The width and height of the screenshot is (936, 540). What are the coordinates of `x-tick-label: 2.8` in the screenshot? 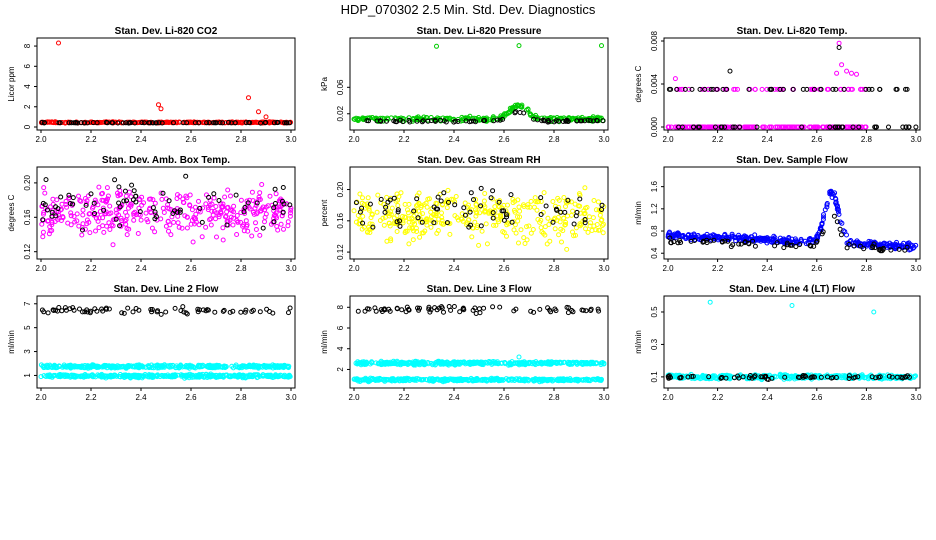 It's located at (867, 397).